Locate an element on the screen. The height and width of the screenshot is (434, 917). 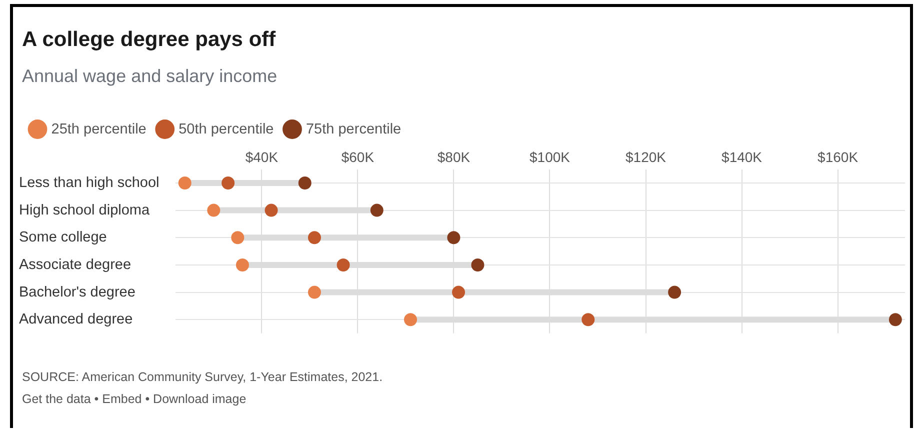
x-tick-label: $40K is located at coordinates (262, 156).